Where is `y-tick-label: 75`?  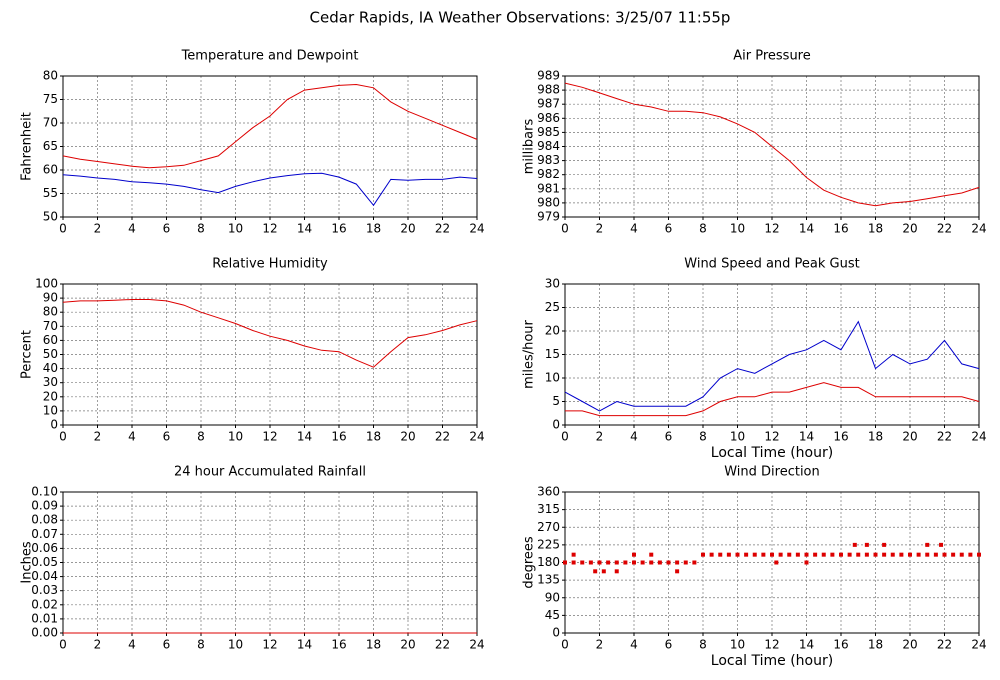
y-tick-label: 75 is located at coordinates (50, 99).